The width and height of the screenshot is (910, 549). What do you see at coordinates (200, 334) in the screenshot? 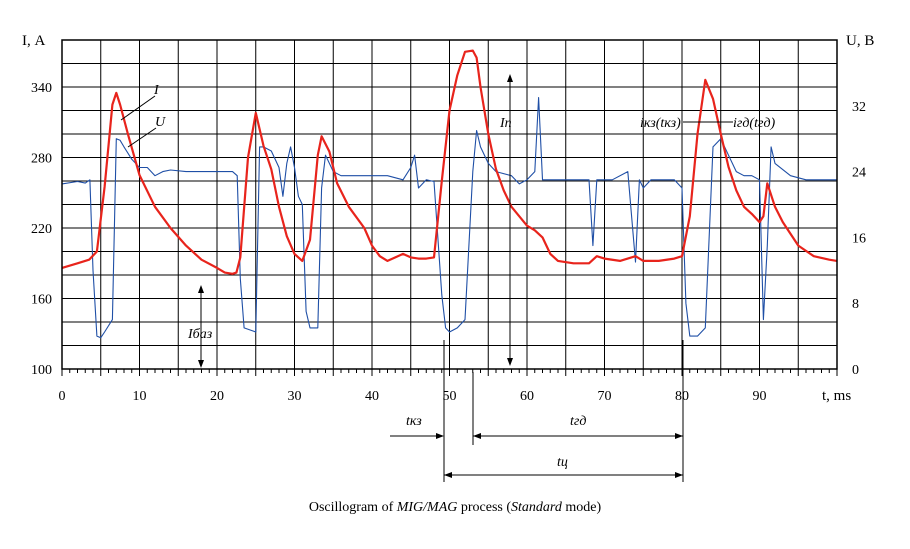
I see `i-base-label: Iбаз` at bounding box center [200, 334].